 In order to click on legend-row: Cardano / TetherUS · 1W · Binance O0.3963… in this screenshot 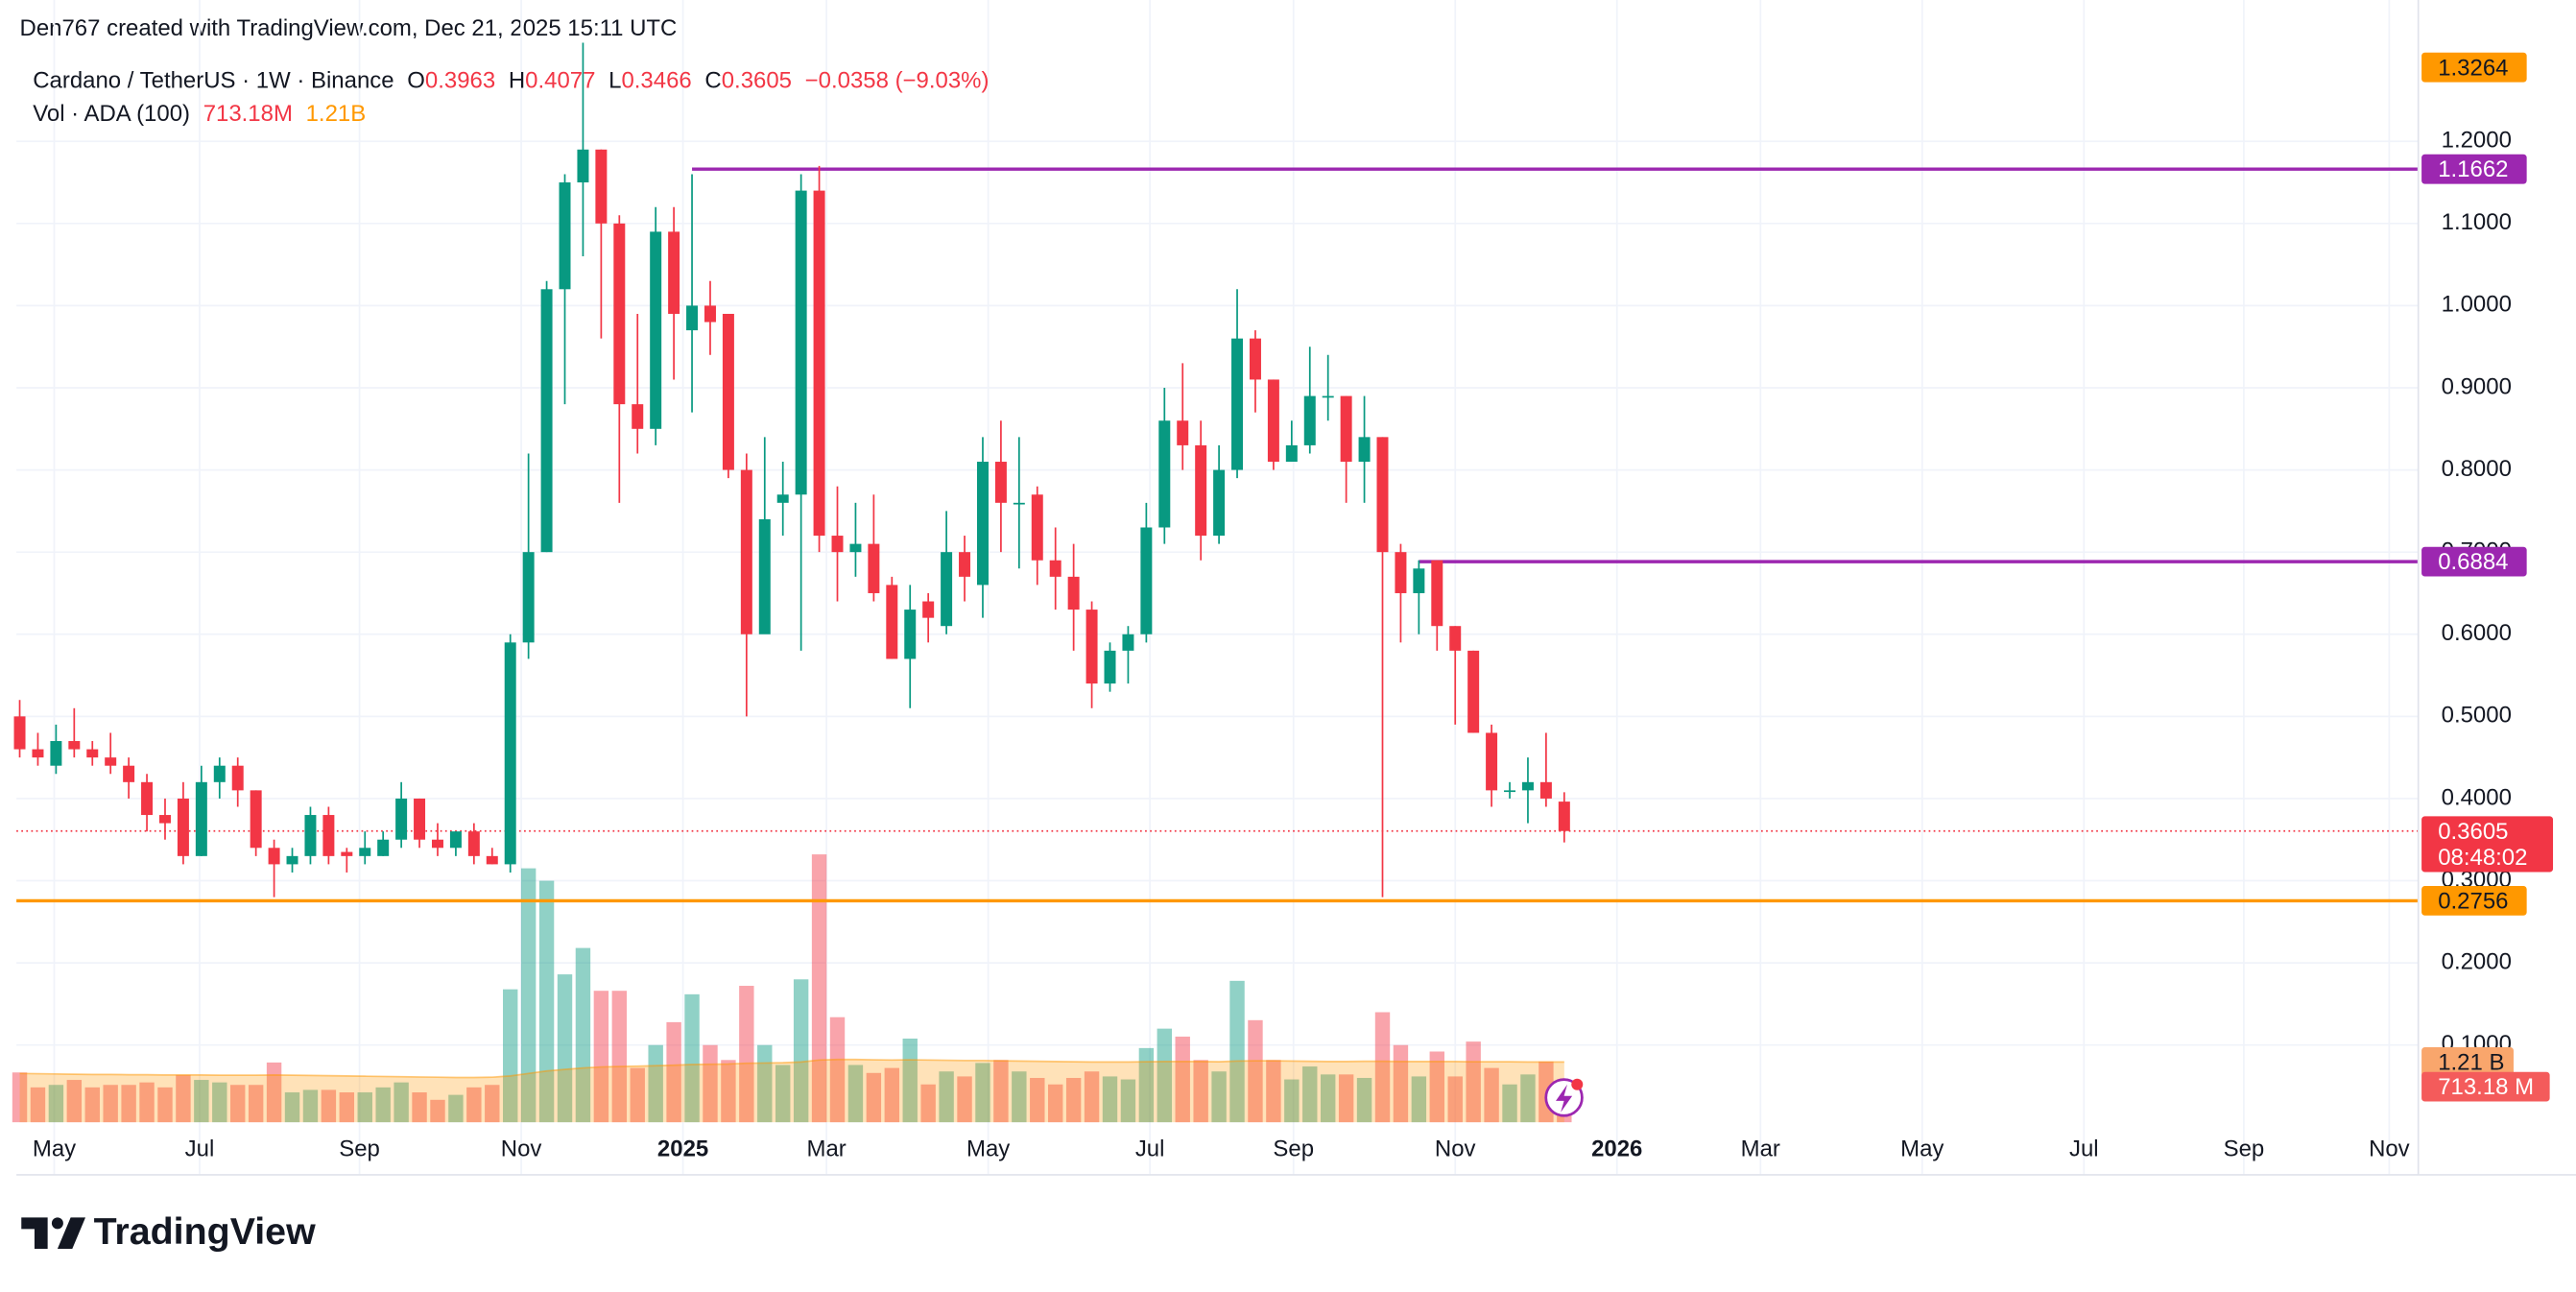, I will do `click(511, 81)`.